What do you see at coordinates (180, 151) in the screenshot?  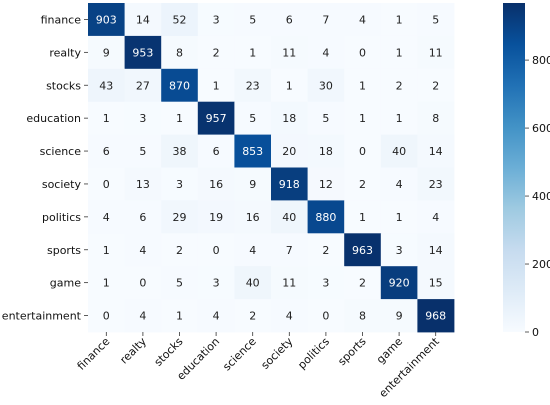 I see `cell-value-label: 38` at bounding box center [180, 151].